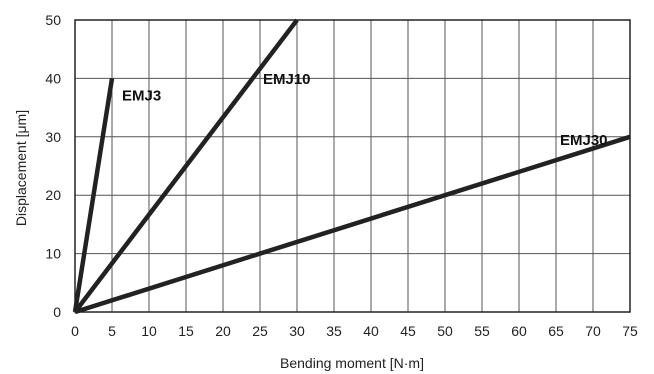  Describe the element at coordinates (593, 331) in the screenshot. I see `x-tick-label-14: 70` at that location.